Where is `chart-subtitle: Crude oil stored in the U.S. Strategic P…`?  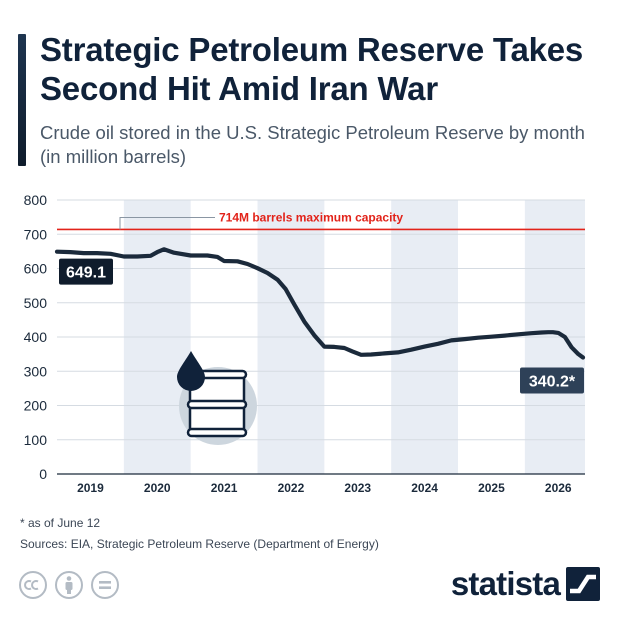
chart-subtitle: Crude oil stored in the U.S. Strategic P… is located at coordinates (312, 144).